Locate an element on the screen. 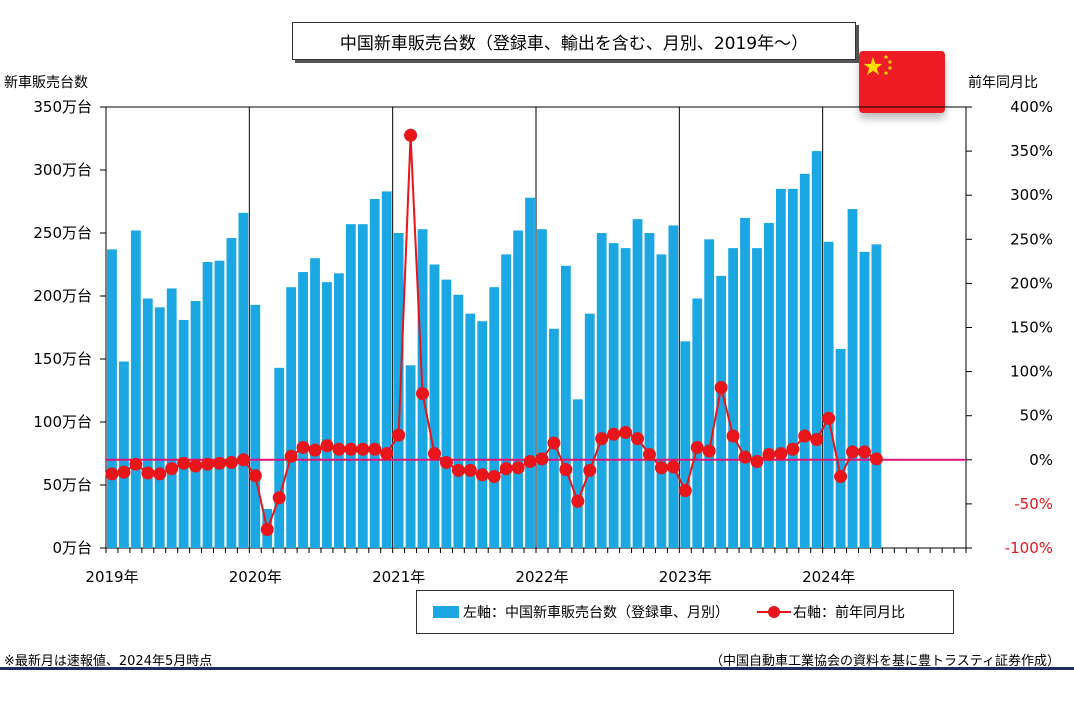  right-axis-title: 前年同月比 is located at coordinates (1003, 83).